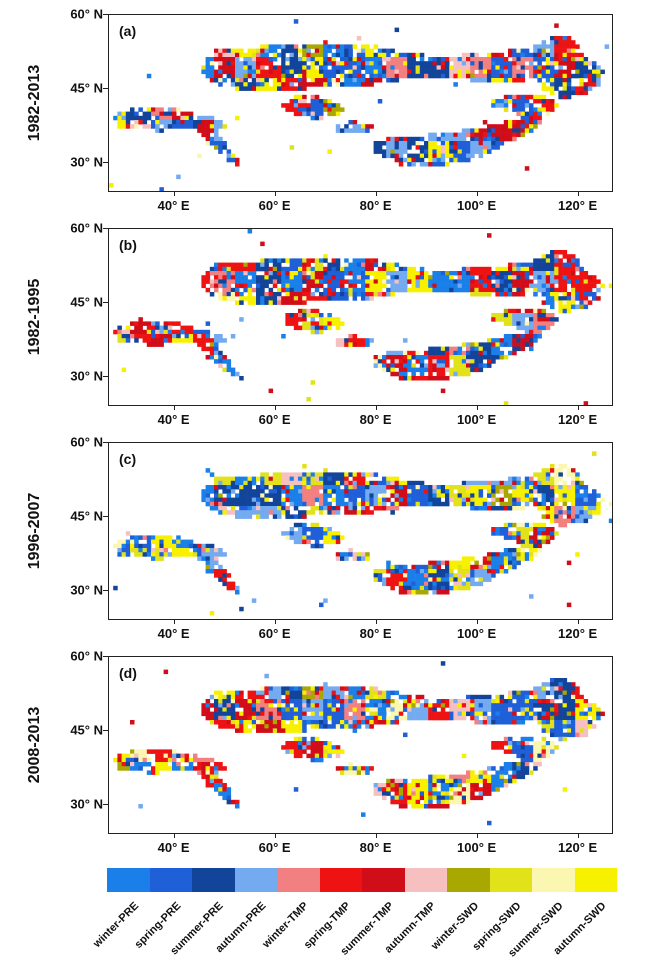  I want to click on map-frame: (a), so click(360, 103).